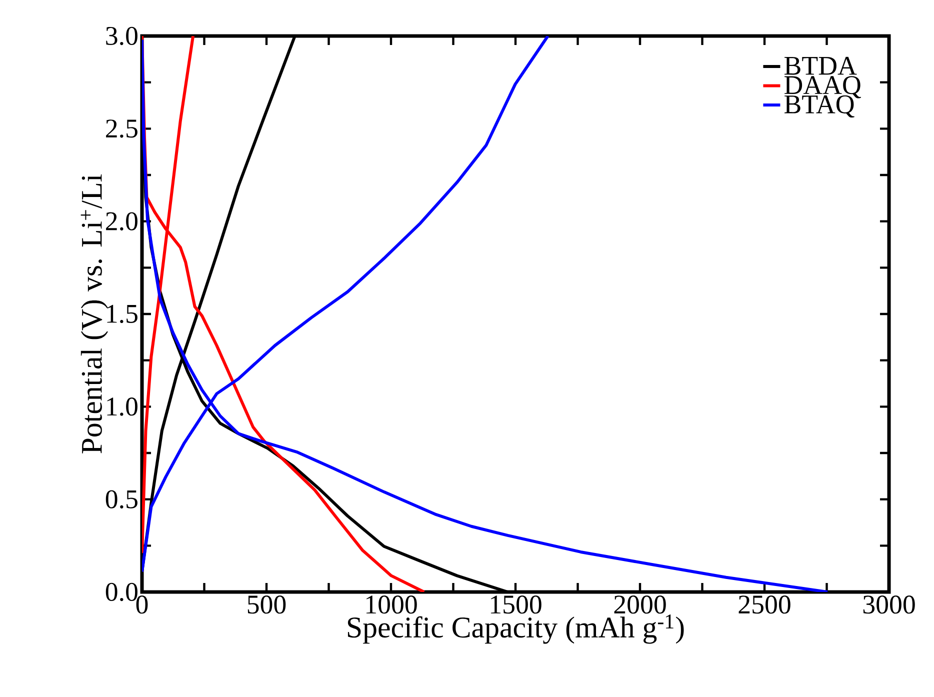  Describe the element at coordinates (820, 65) in the screenshot. I see `legend-label: BTDA` at that location.